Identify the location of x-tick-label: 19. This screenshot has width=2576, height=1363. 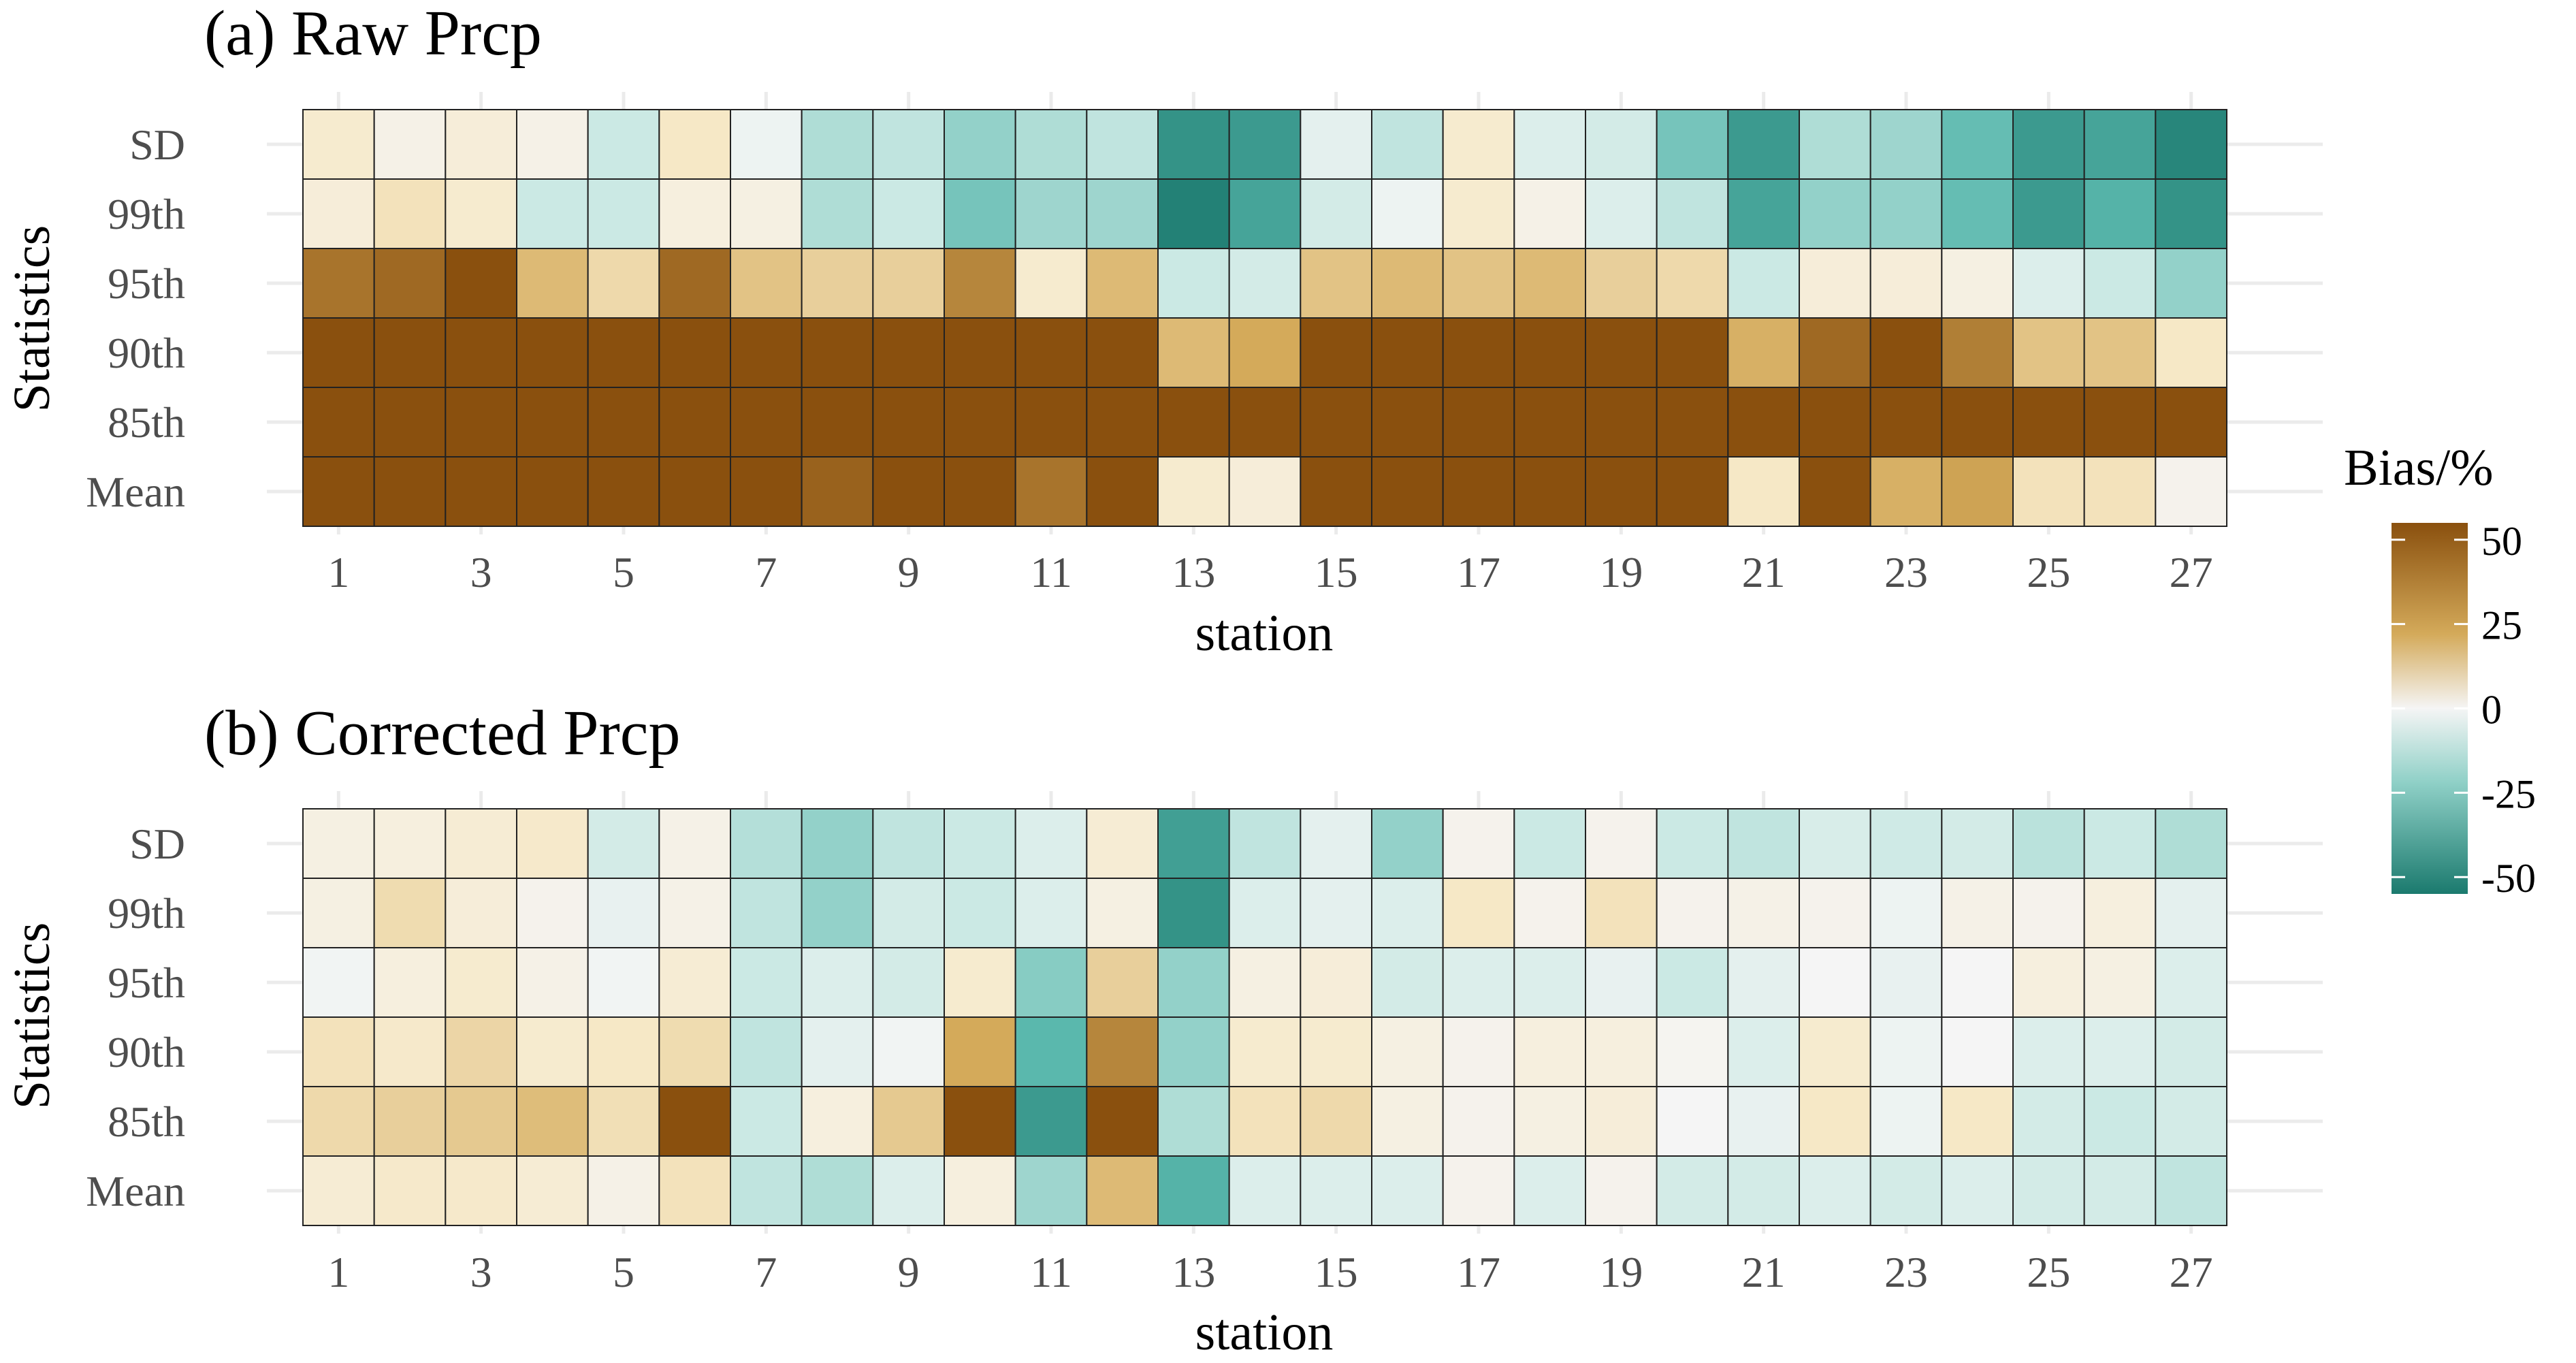
(1621, 572).